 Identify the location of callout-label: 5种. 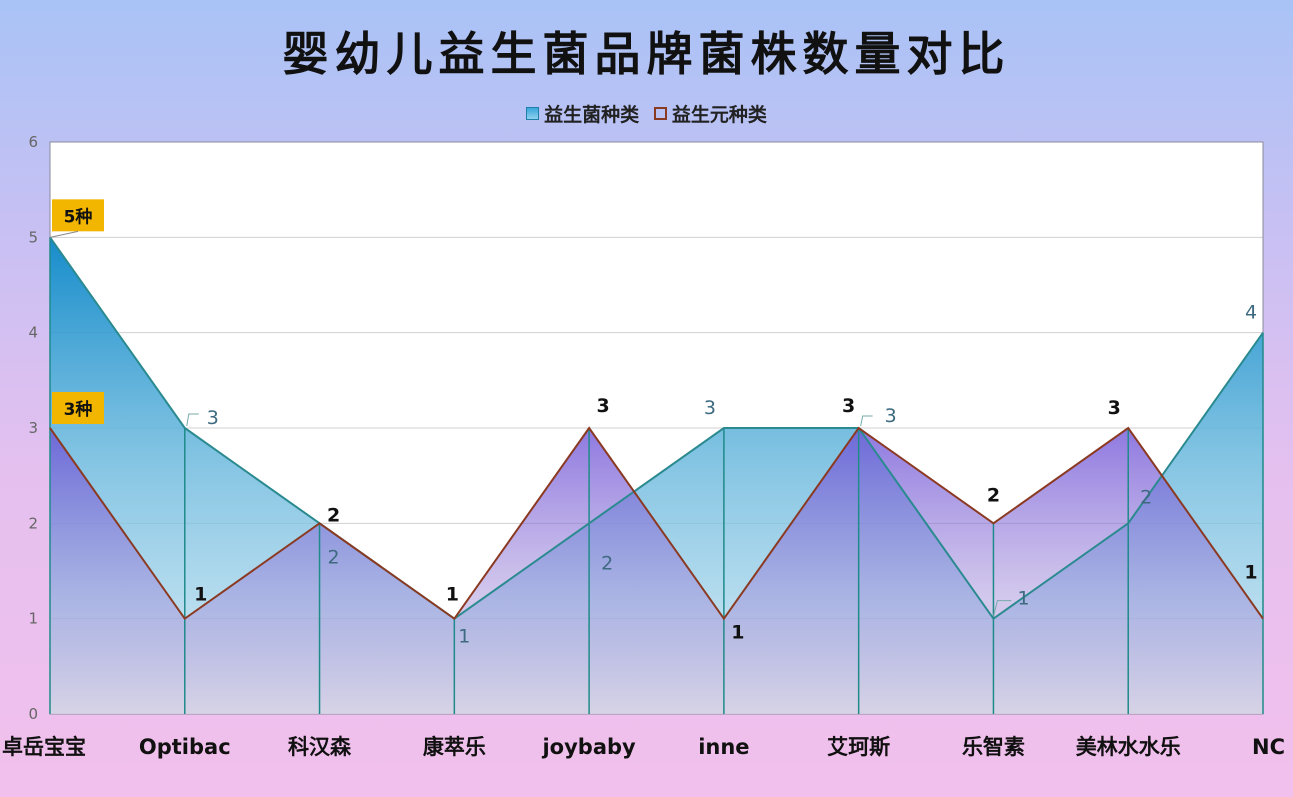
(78, 216).